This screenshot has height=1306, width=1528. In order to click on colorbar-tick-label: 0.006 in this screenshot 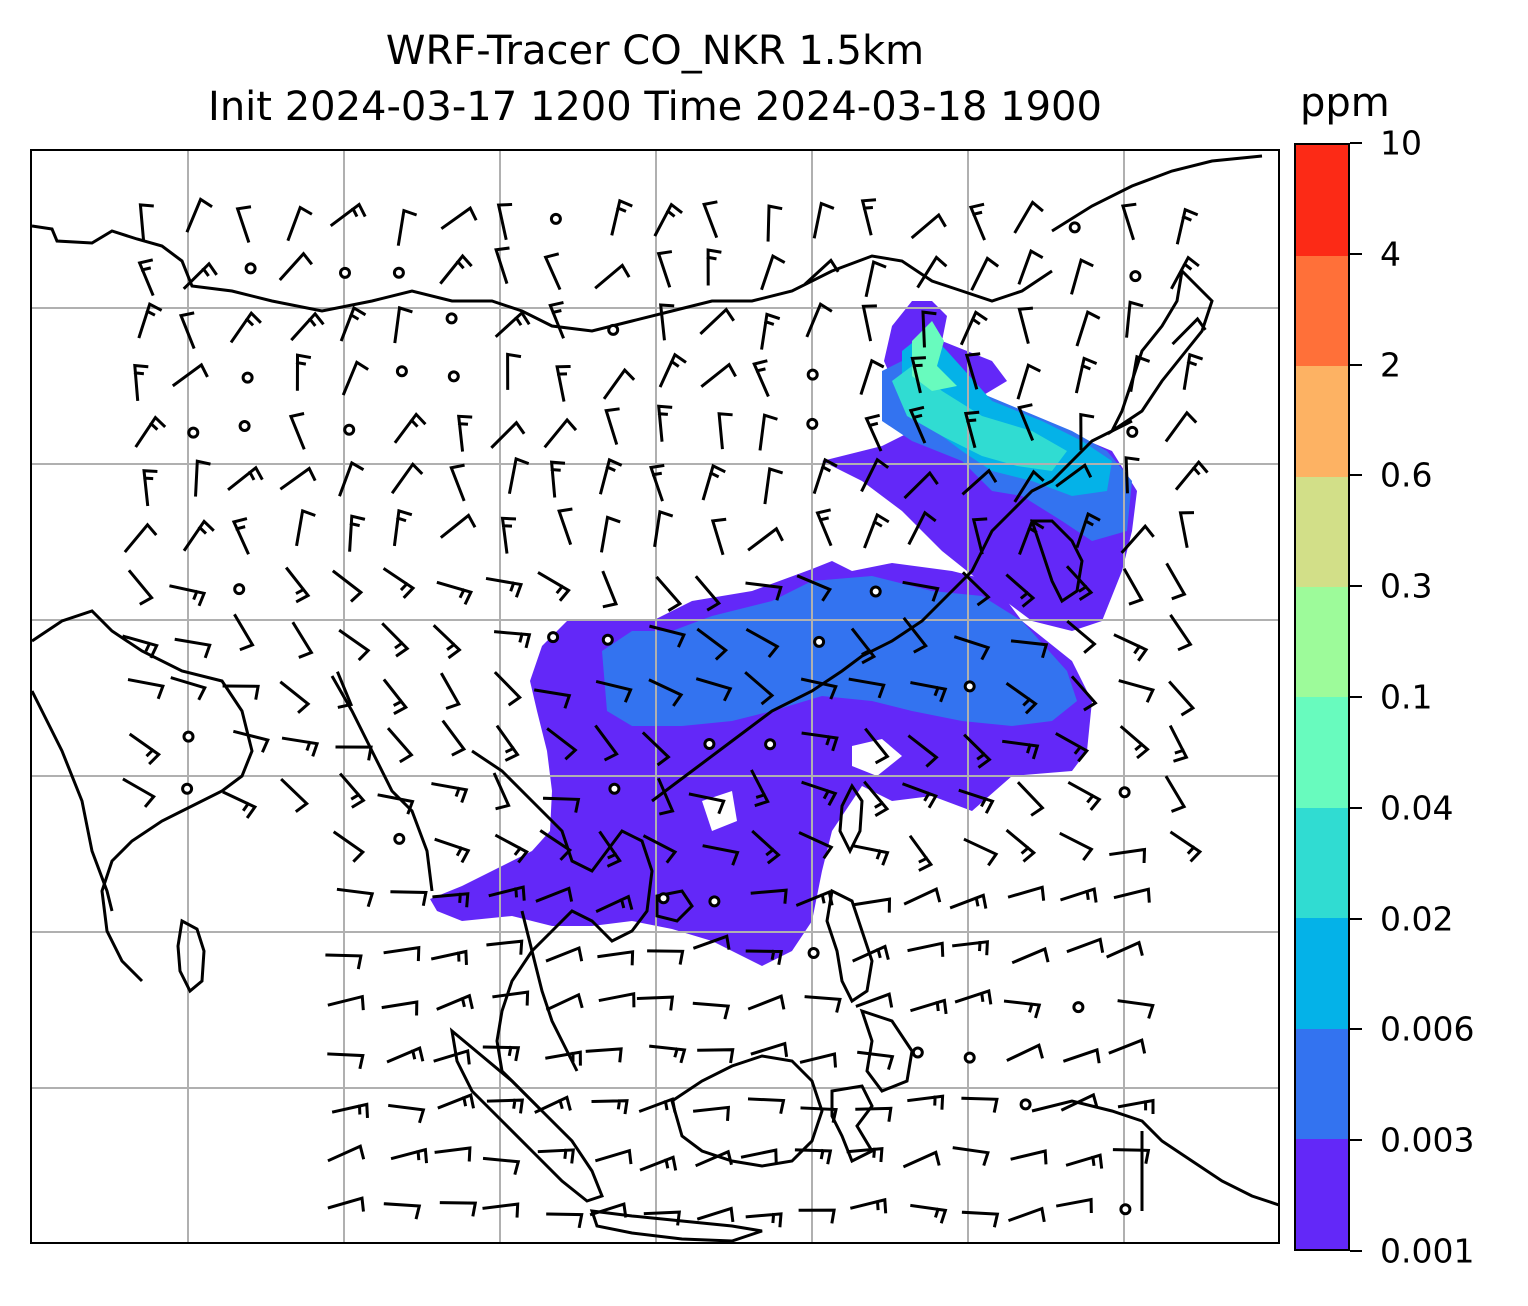, I will do `click(1427, 1029)`.